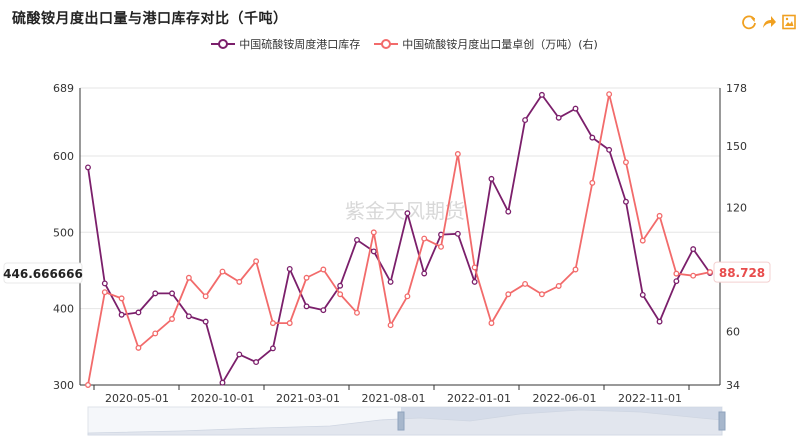 This screenshot has width=809, height=440. Describe the element at coordinates (722, 421) in the screenshot. I see `data-zoom-handle-right` at that location.